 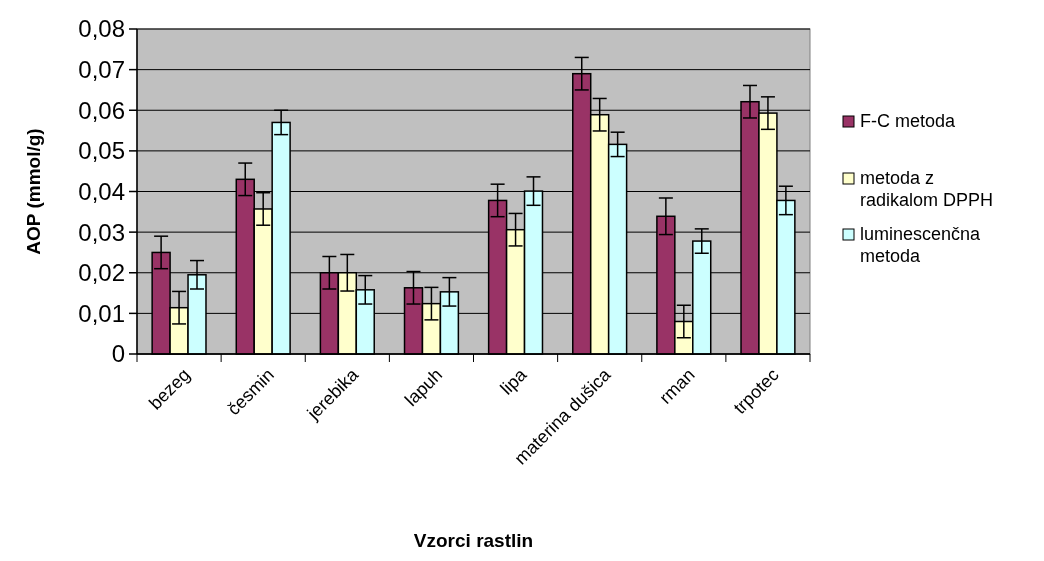 I want to click on y-tick-label: 0,01, so click(x=101, y=313).